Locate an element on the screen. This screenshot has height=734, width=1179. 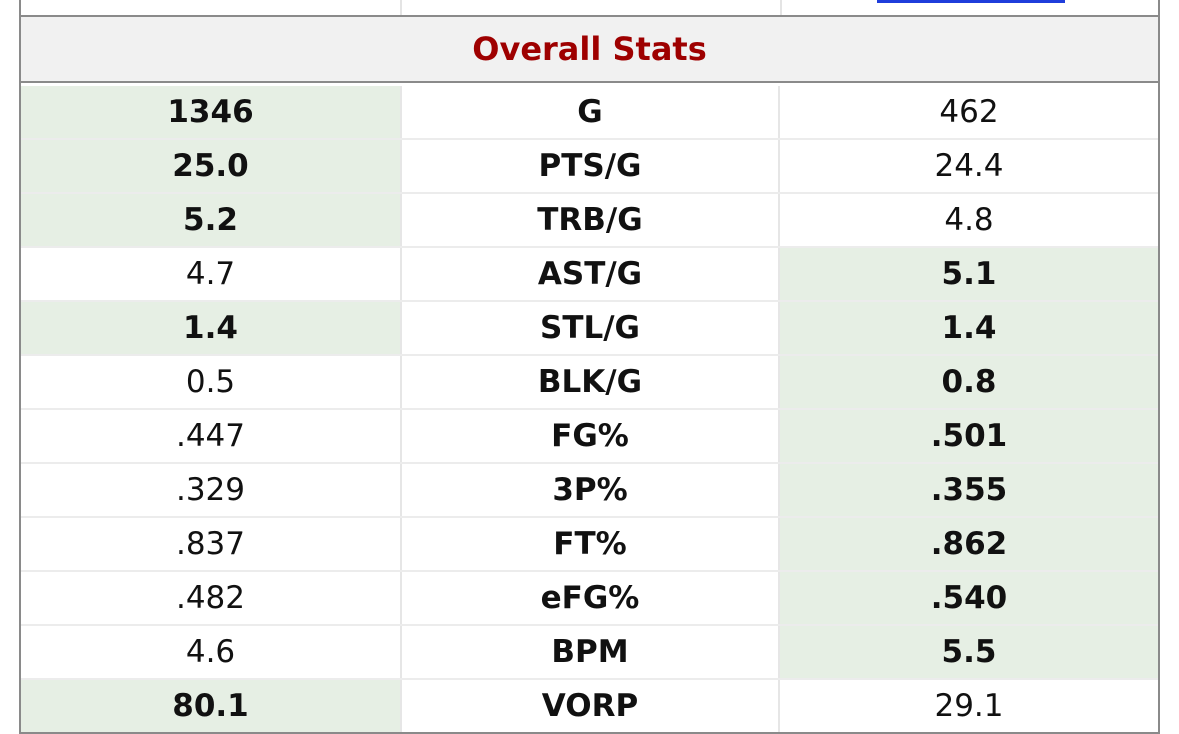
table-row: 1346 G 462 is located at coordinates (589, 113).